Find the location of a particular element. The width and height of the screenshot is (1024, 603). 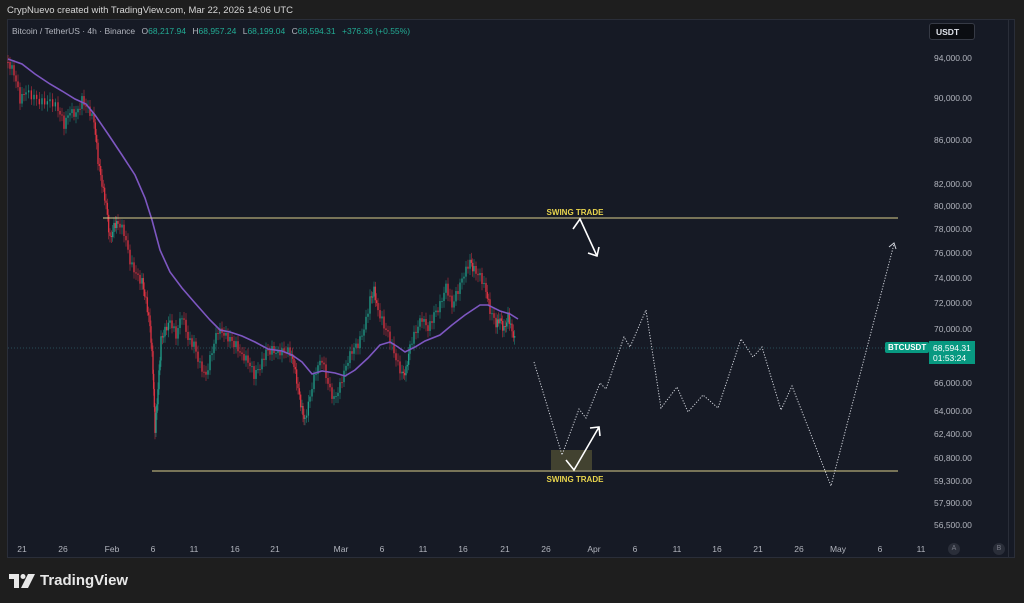

price-tick: 66,000.00 is located at coordinates (953, 383).